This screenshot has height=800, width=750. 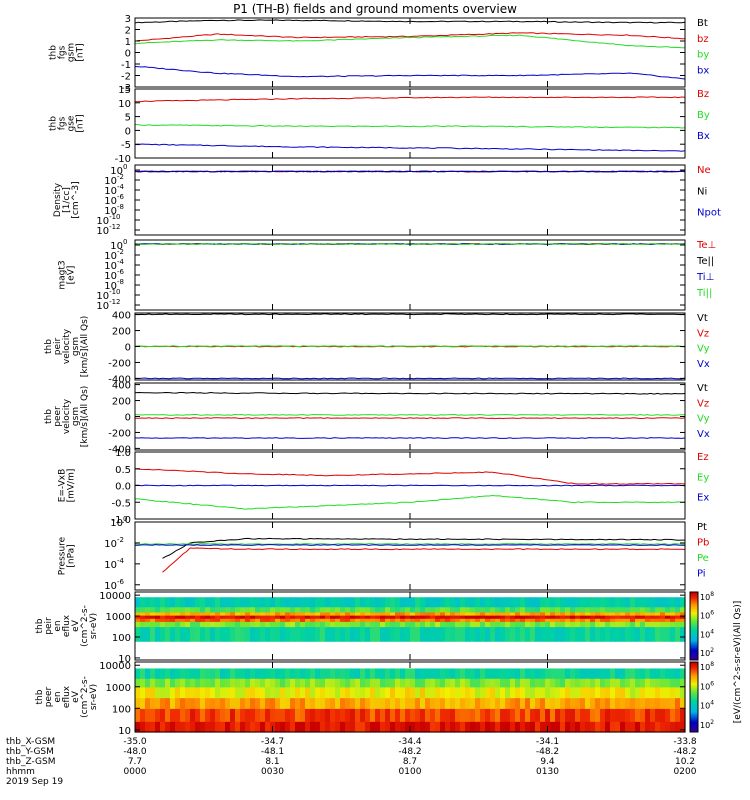 I want to click on legend-label: bx, so click(x=703, y=70).